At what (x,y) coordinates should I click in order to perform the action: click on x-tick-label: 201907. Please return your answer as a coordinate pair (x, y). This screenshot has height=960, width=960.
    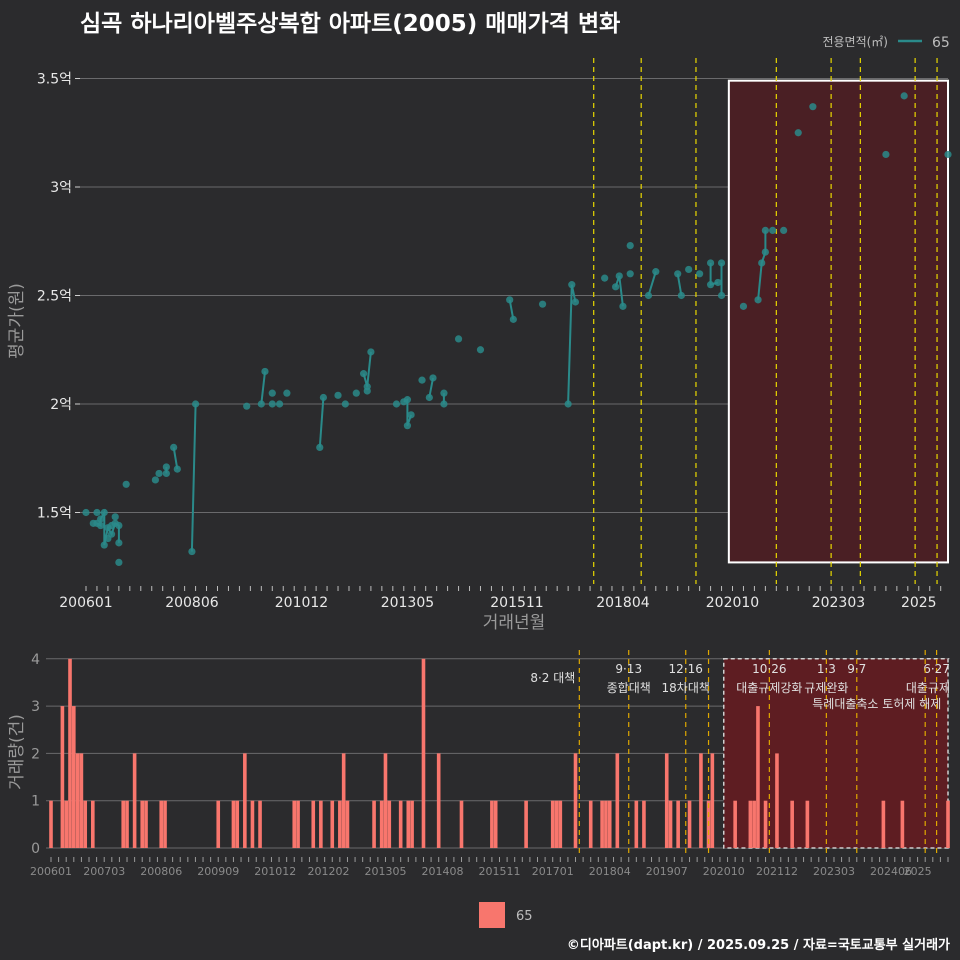
    Looking at the image, I should click on (667, 871).